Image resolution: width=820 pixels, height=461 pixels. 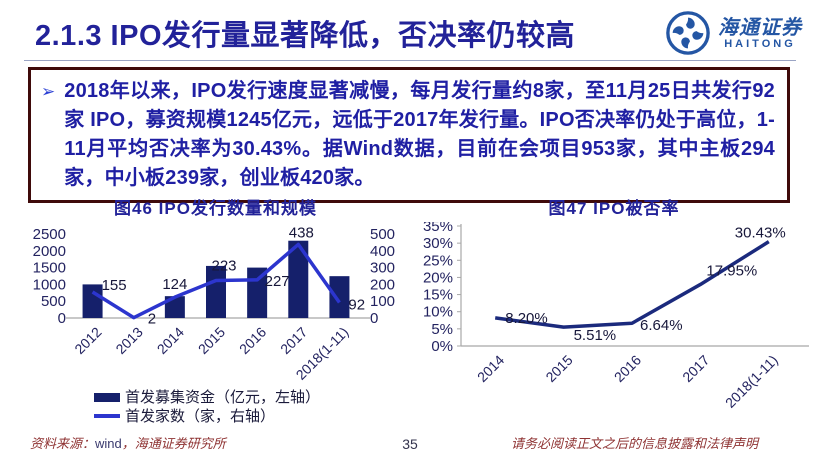 What do you see at coordinates (223, 266) in the screenshot?
I see `data-label: 223` at bounding box center [223, 266].